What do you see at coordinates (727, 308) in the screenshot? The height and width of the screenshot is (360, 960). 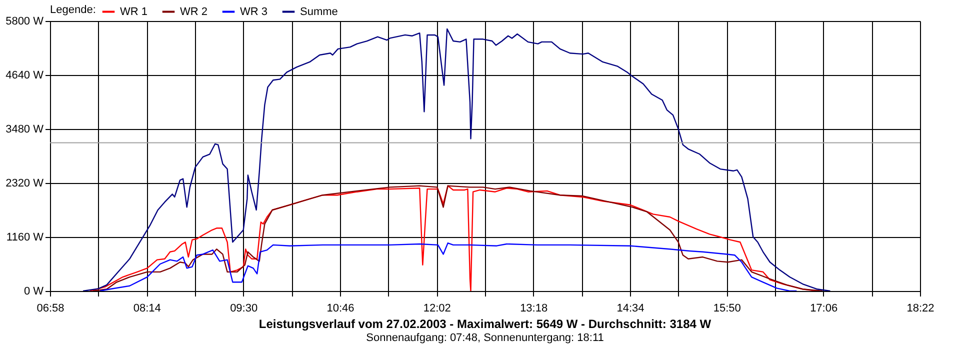 I see `x-tick-label: 15:50` at bounding box center [727, 308].